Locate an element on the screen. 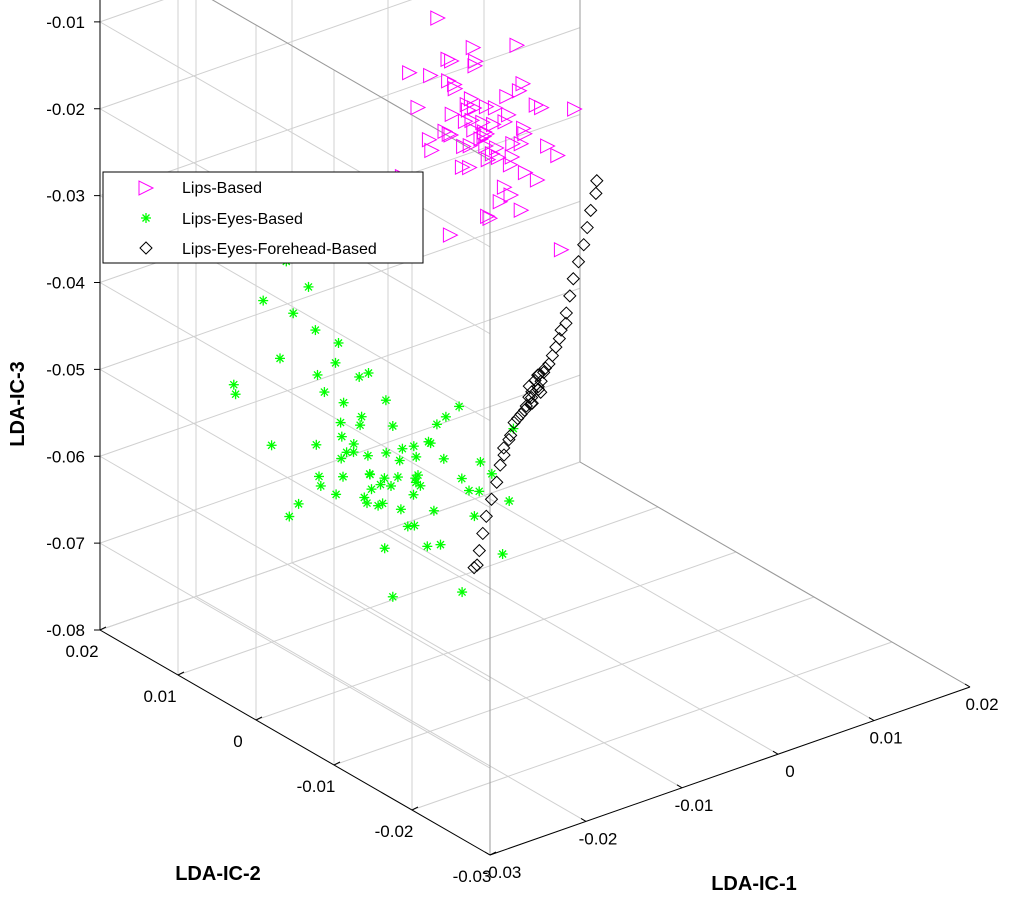 This screenshot has width=1024, height=900. y-tick-label: -0.02 is located at coordinates (394, 831).